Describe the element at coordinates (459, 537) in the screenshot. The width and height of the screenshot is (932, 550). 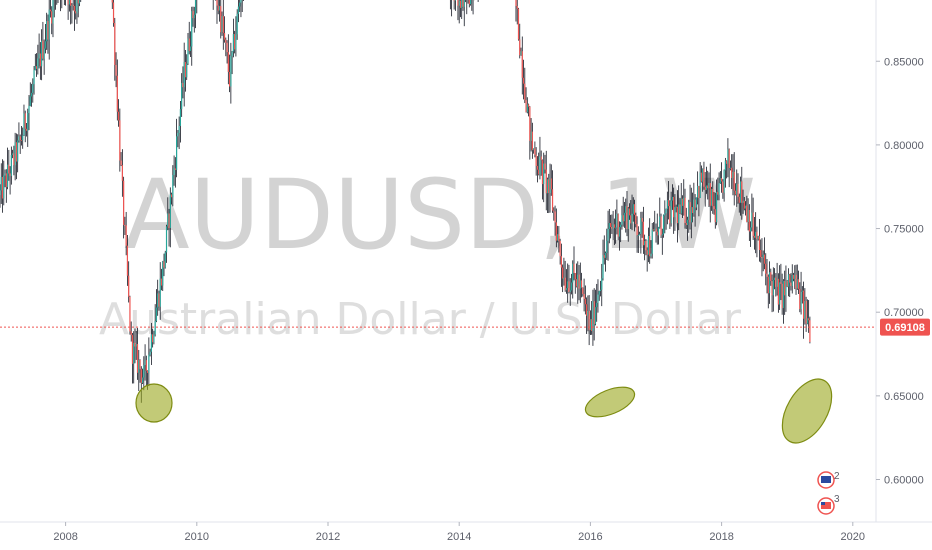
I see `time-tick-label: 2014` at that location.